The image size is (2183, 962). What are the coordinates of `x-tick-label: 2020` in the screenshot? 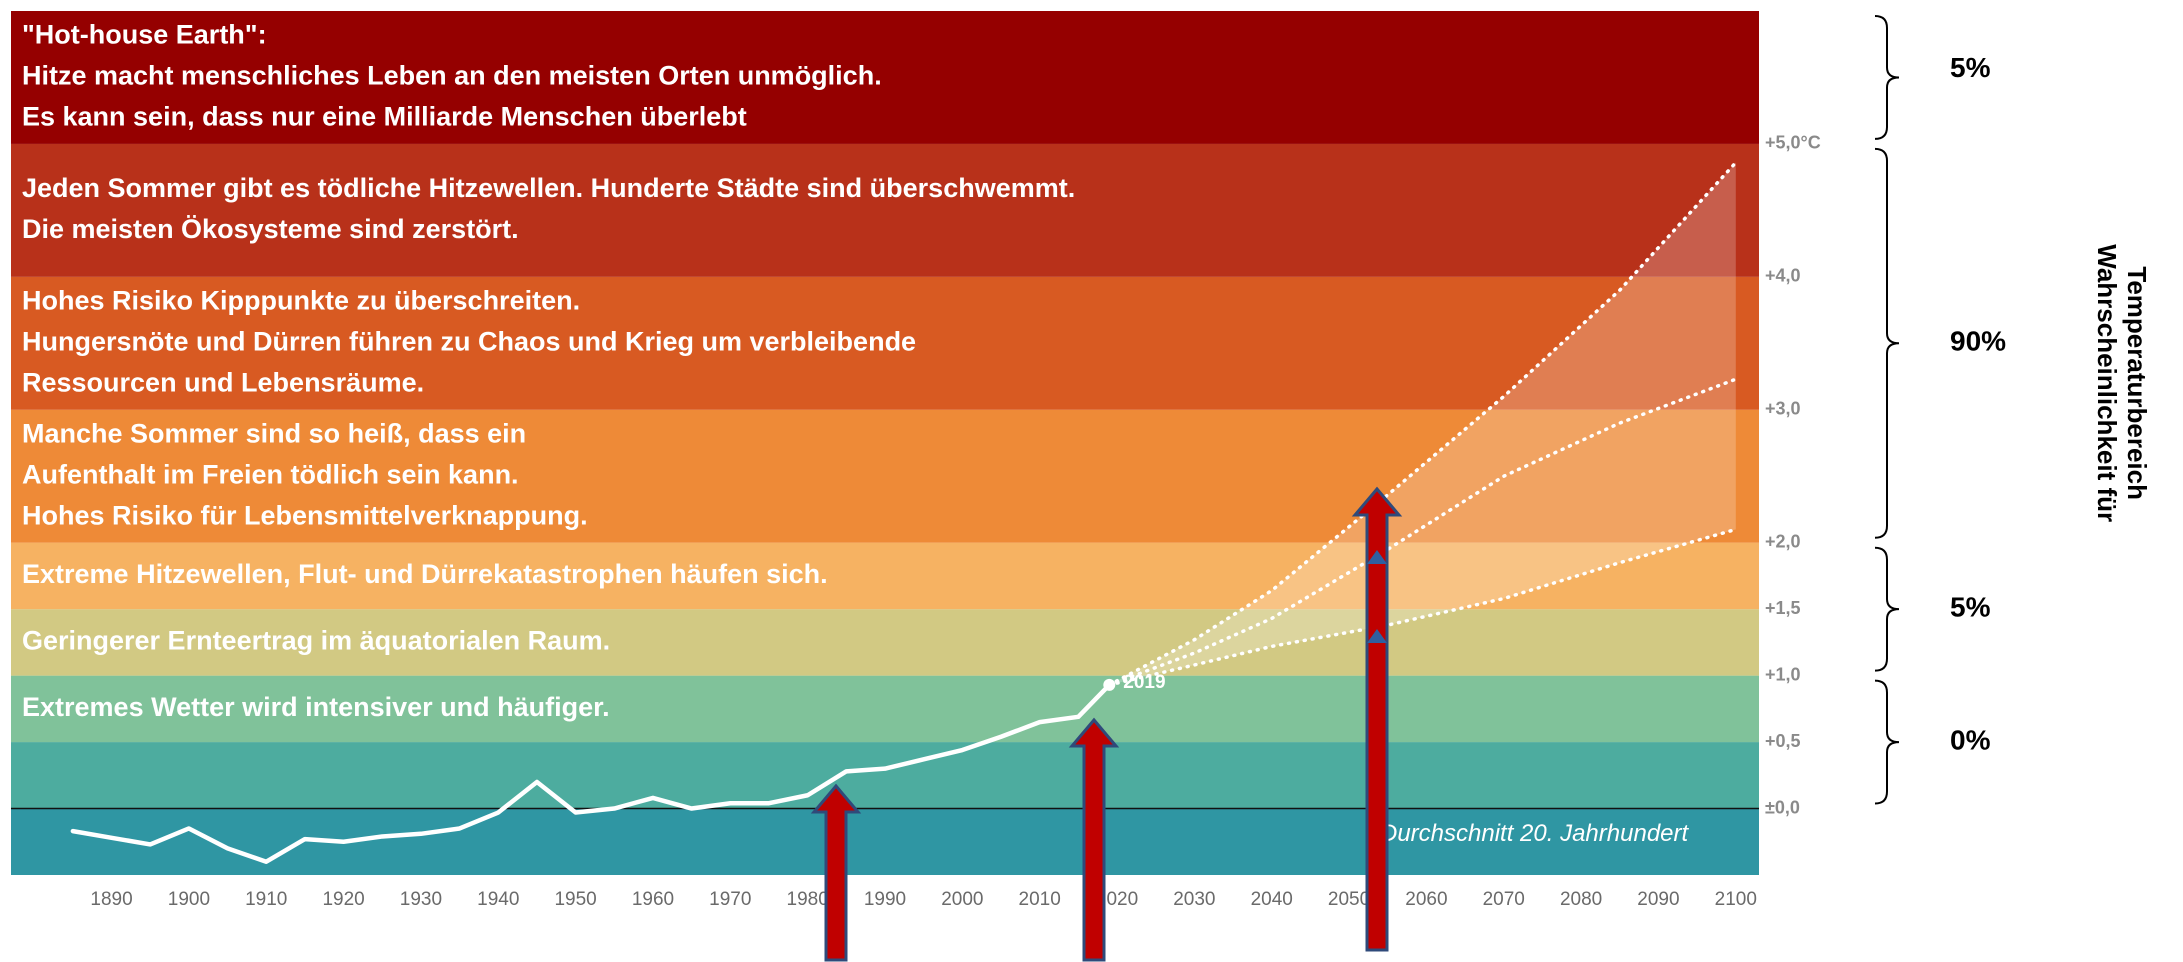 It's located at (1117, 899).